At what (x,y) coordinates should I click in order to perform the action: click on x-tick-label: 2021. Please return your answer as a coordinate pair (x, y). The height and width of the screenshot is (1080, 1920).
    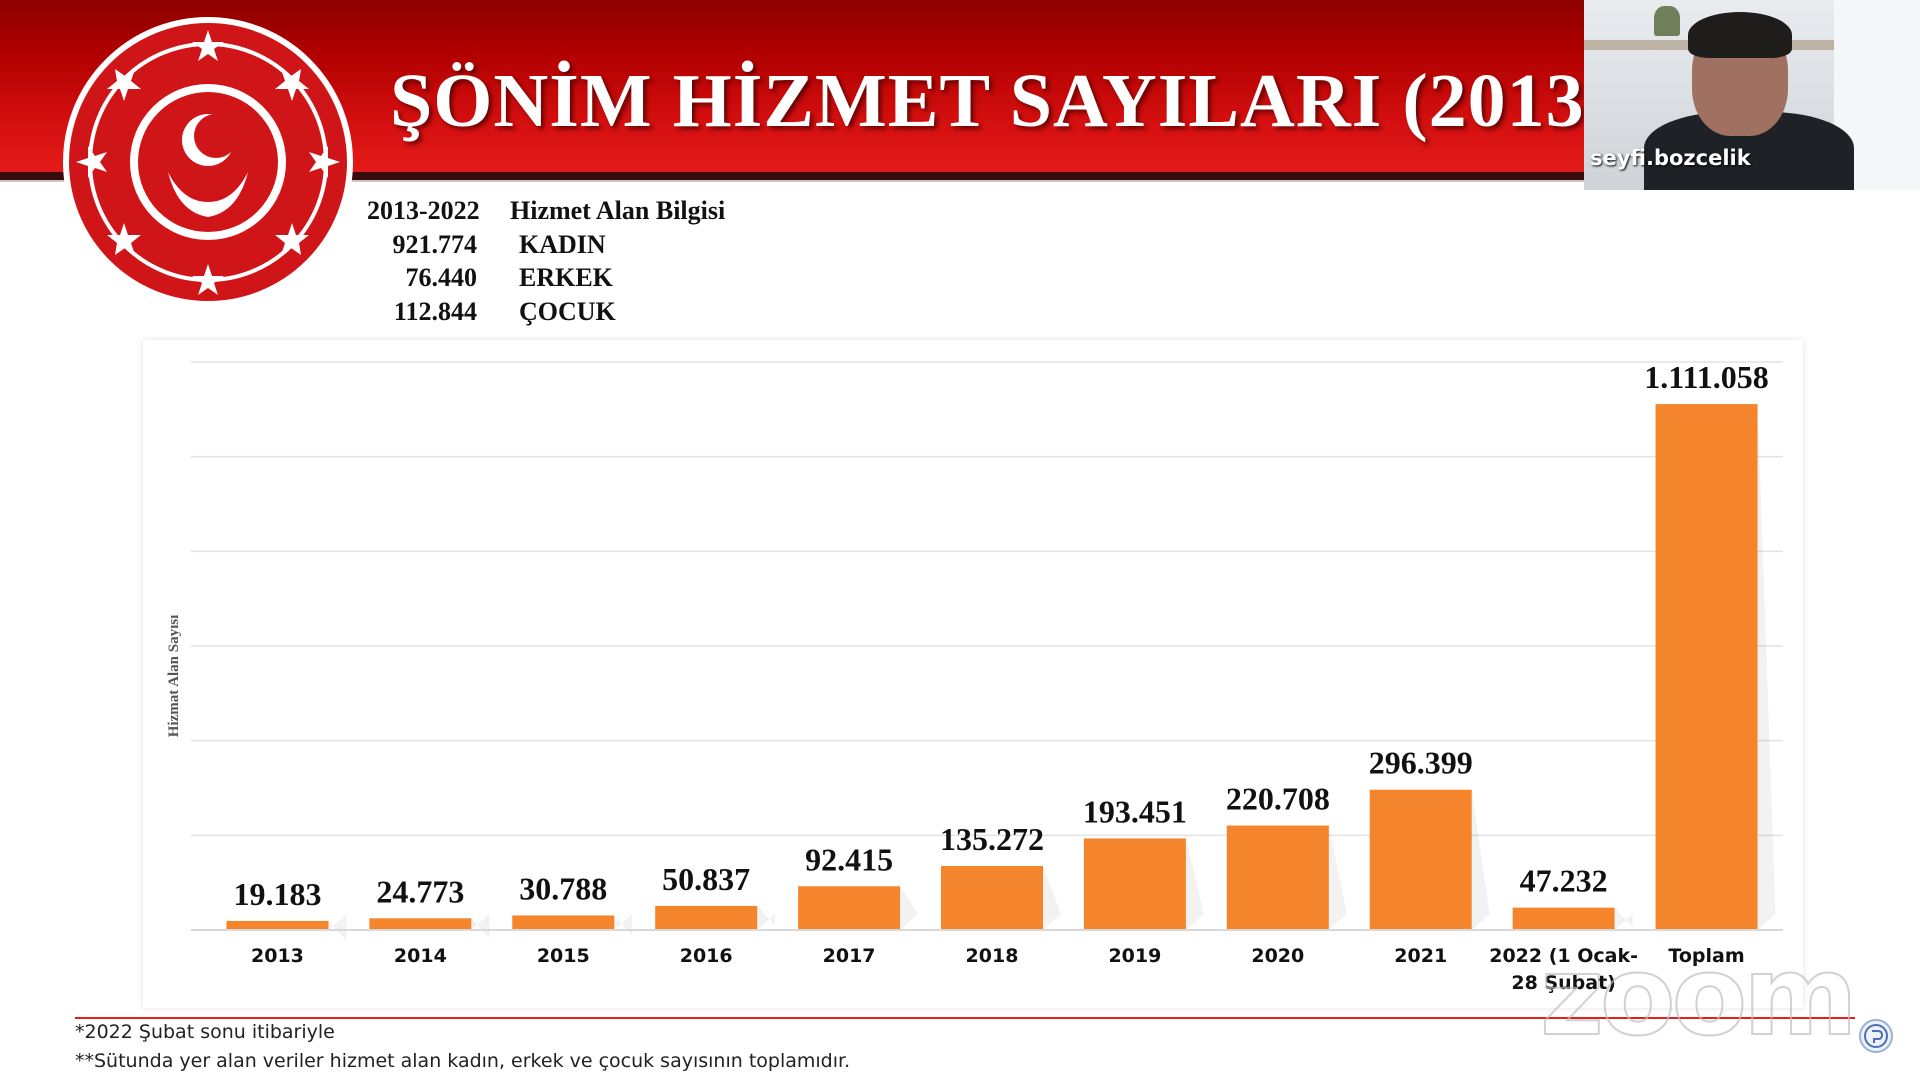
    Looking at the image, I should click on (1420, 956).